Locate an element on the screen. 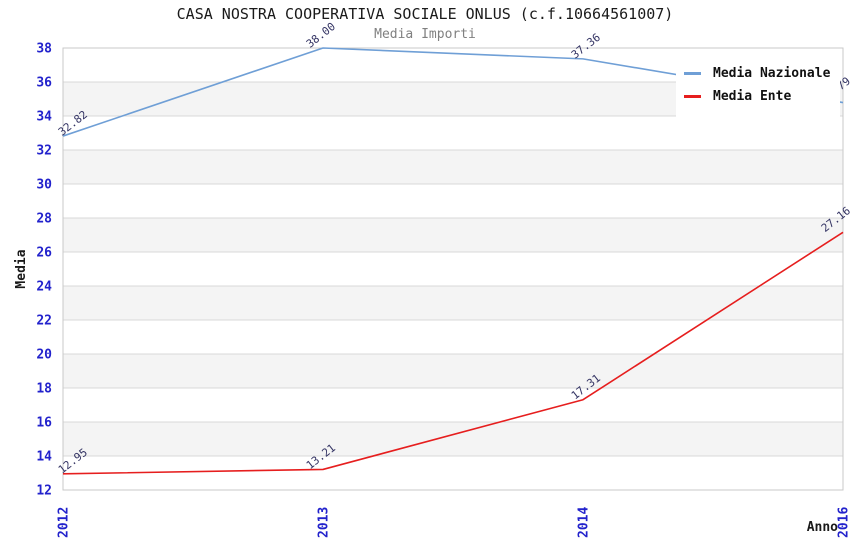 The height and width of the screenshot is (550, 850). svg-text: 34 is located at coordinates (44, 117).